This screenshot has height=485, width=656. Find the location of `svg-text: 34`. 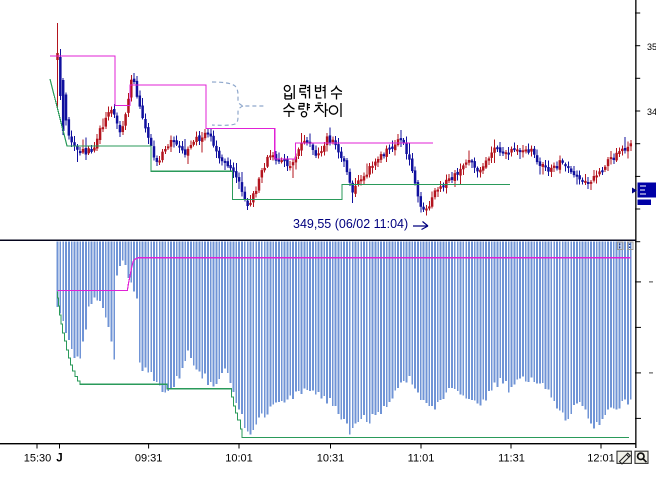

svg-text: 34 is located at coordinates (651, 112).